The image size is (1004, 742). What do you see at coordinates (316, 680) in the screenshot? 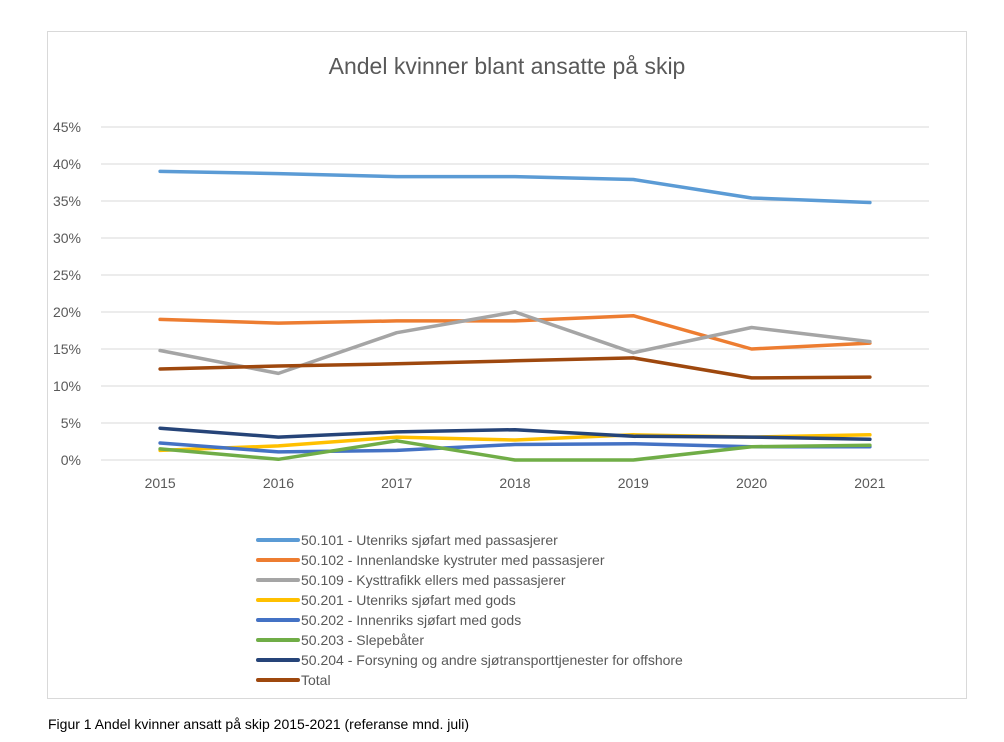
I see `legend-label: Total` at bounding box center [316, 680].